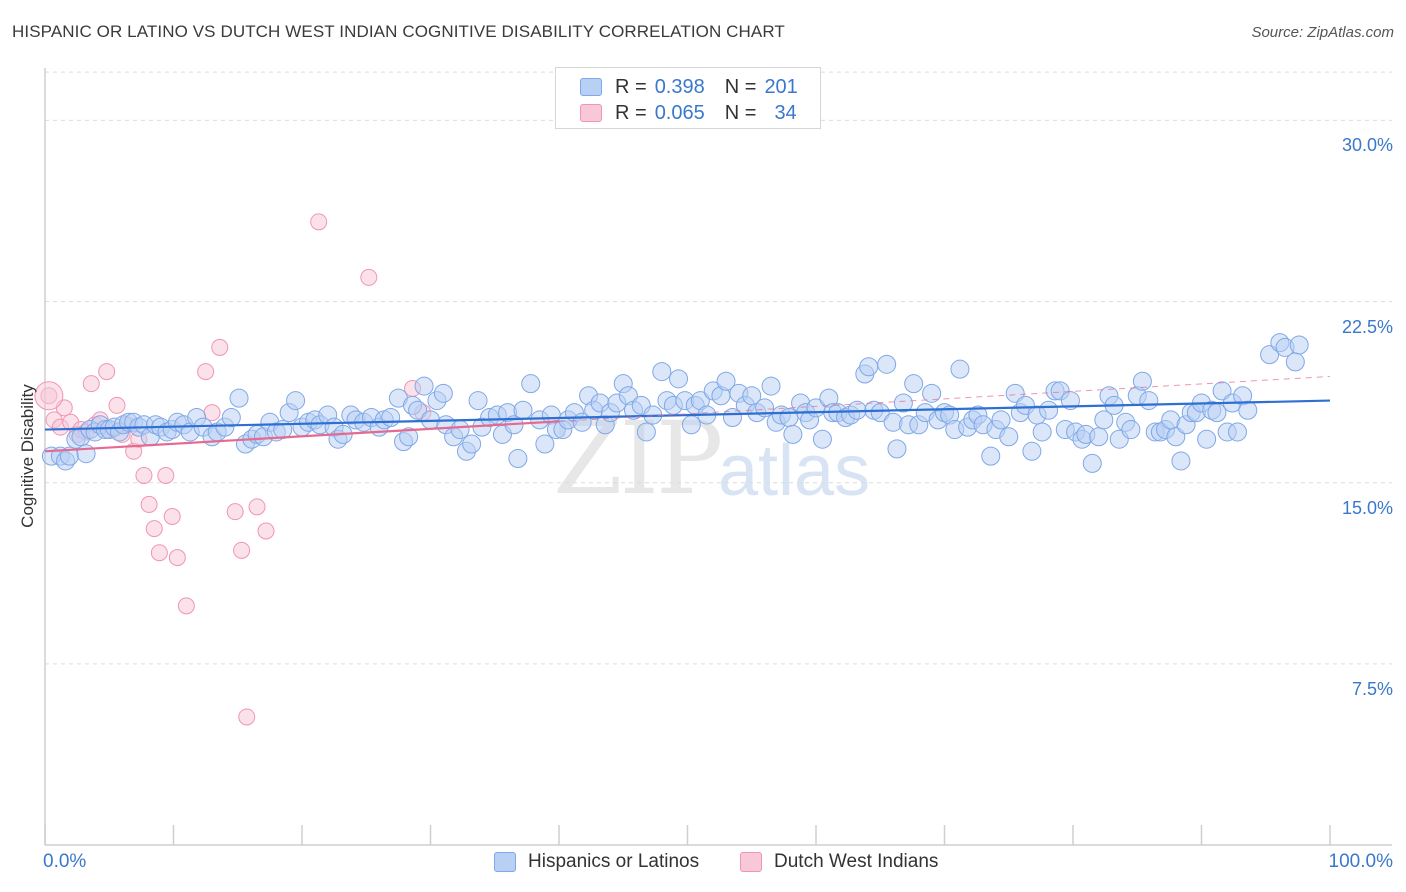 Image resolution: width=1406 pixels, height=892 pixels. What do you see at coordinates (781, 86) in the screenshot?
I see `n-value: 201` at bounding box center [781, 86].